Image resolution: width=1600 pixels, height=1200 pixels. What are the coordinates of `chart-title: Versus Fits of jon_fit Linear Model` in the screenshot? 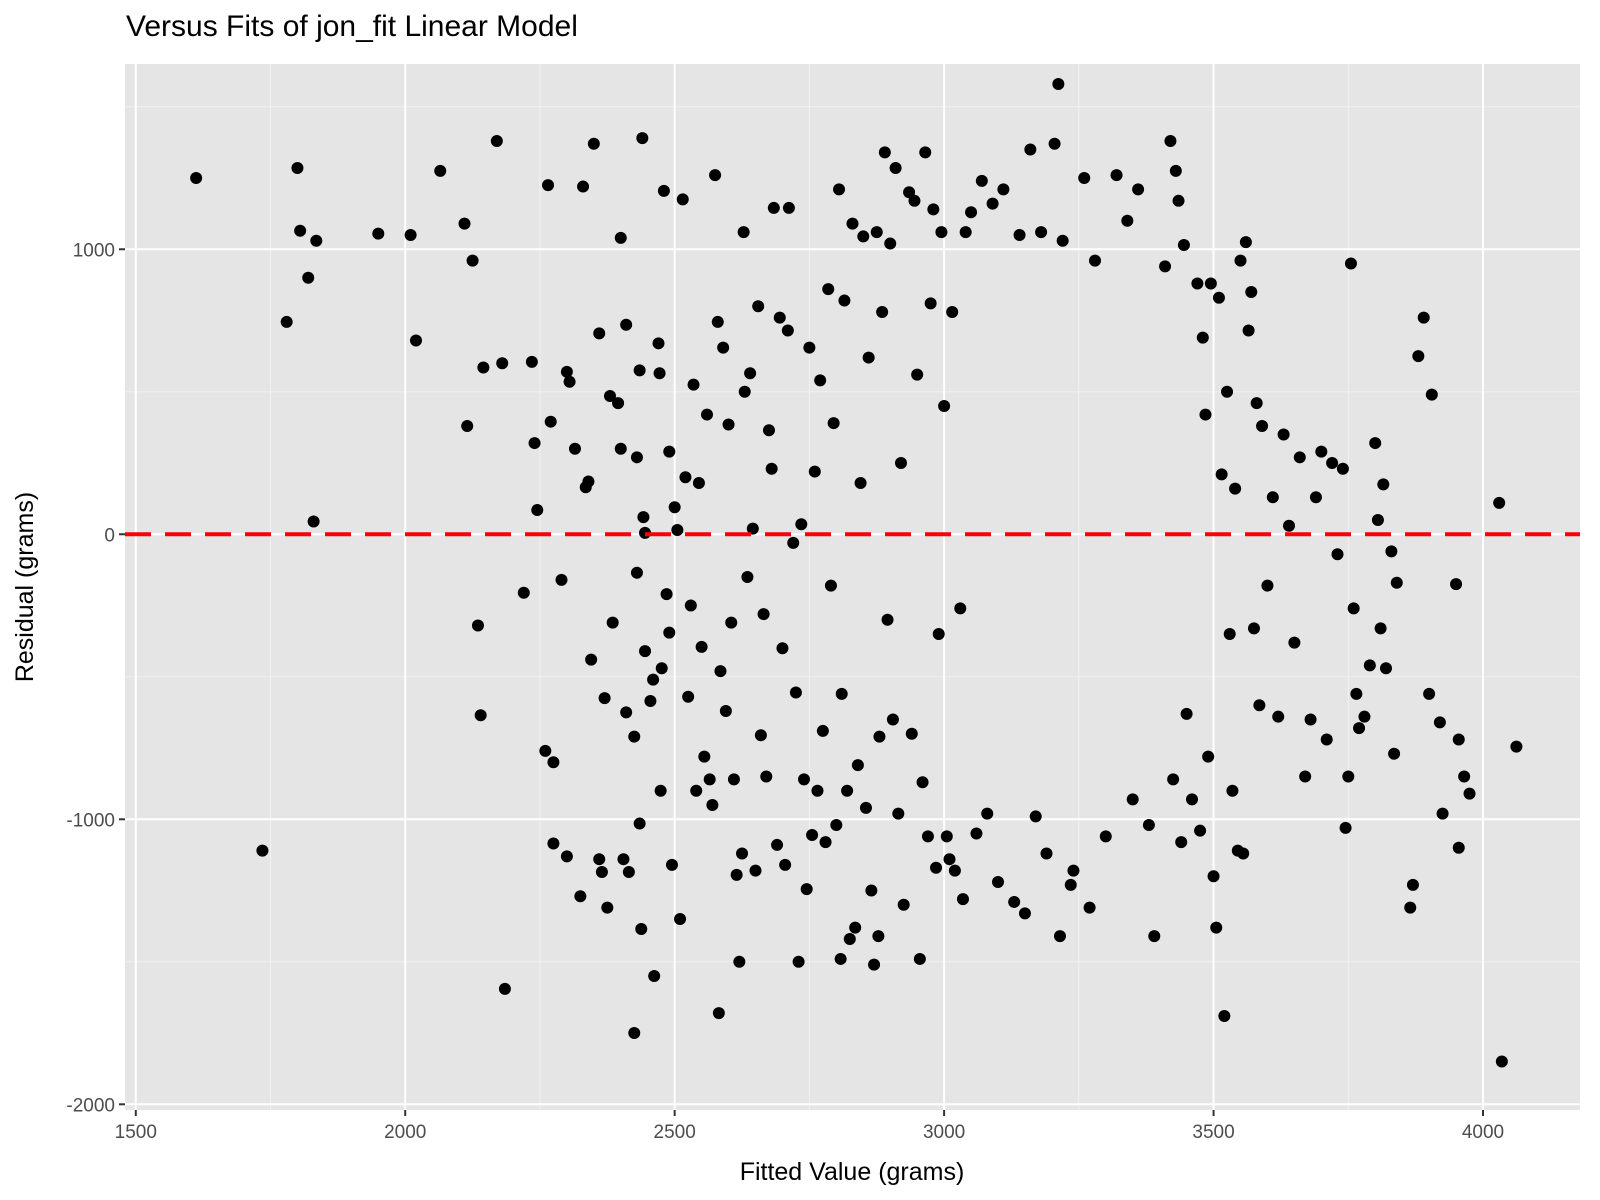 It's located at (352, 26).